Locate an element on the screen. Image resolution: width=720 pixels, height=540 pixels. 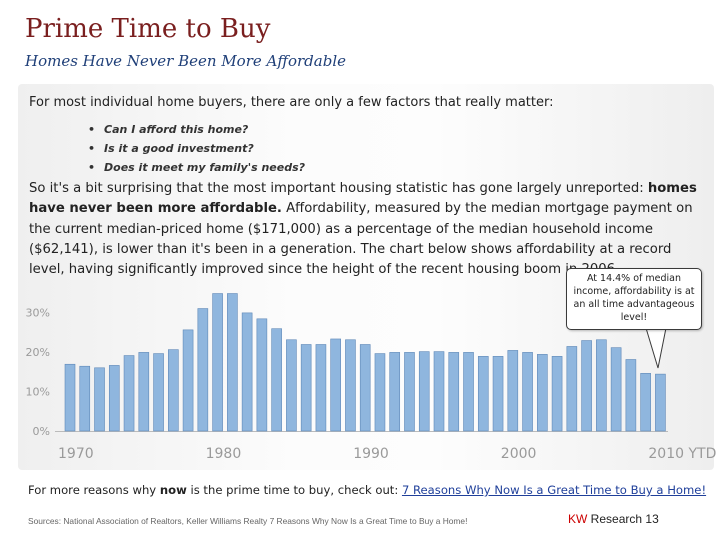
bullet-investment: Is it a good investment? is located at coordinates (196, 148).